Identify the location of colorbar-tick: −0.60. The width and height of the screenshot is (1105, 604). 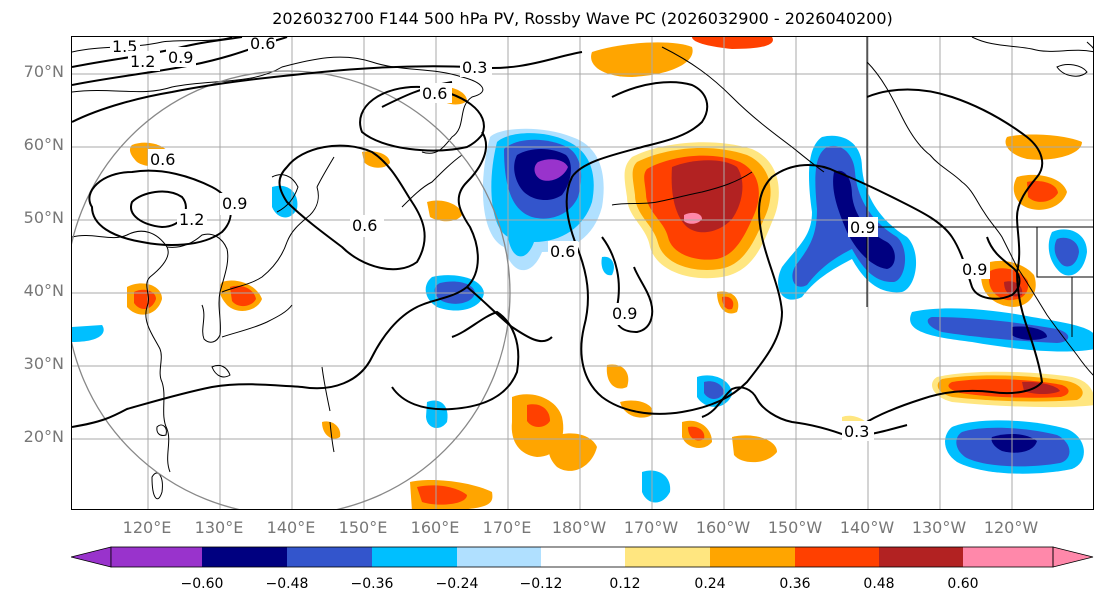
(202, 584).